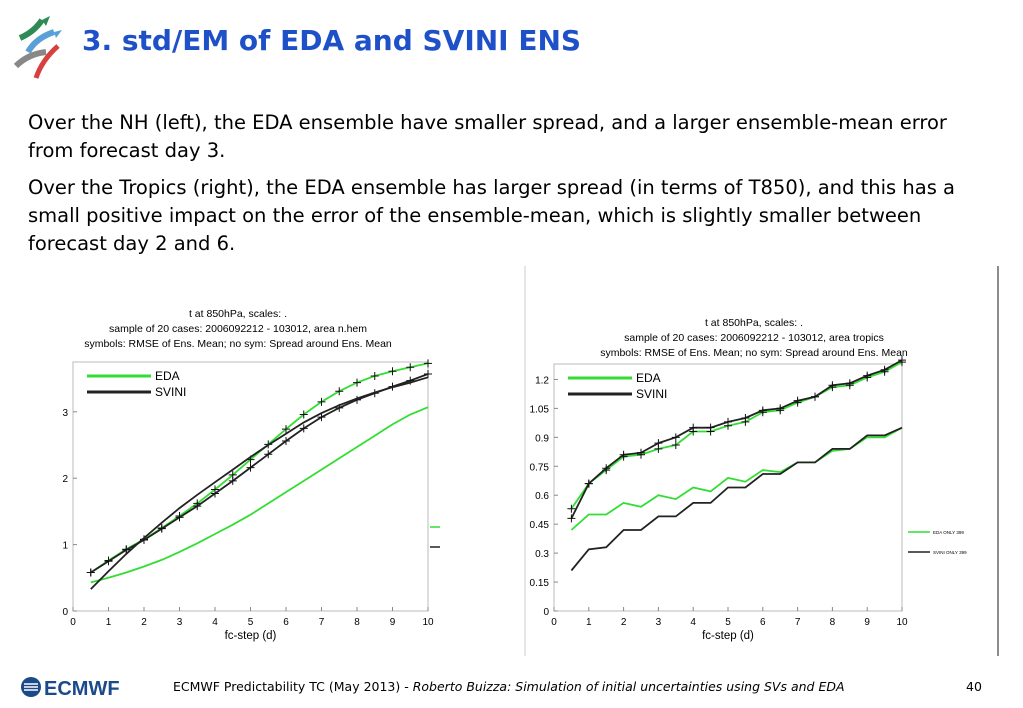 This screenshot has height=708, width=1023. What do you see at coordinates (37, 47) in the screenshot?
I see `ecmwf-corner-logo-icon` at bounding box center [37, 47].